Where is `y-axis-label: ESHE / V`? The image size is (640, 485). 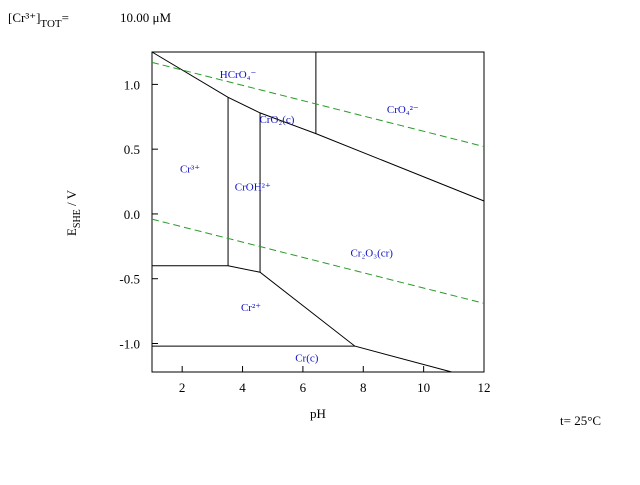
y-axis-label: ESHE / V is located at coordinates (73, 212).